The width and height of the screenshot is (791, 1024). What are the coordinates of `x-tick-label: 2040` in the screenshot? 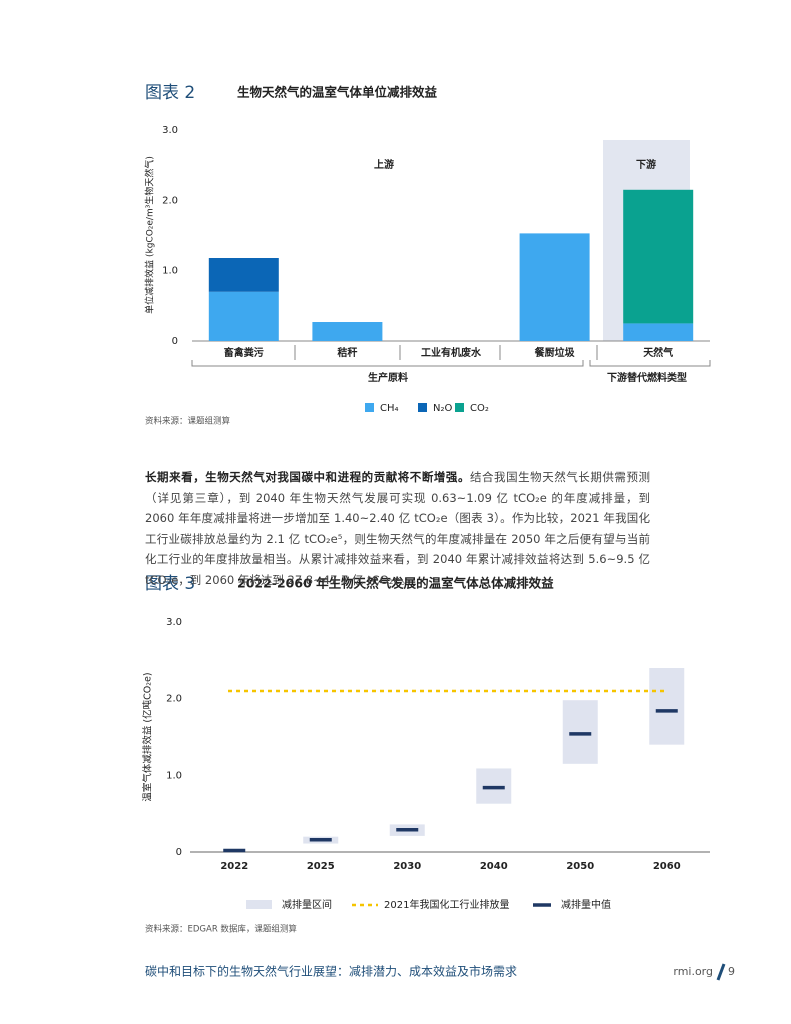 It's located at (494, 866).